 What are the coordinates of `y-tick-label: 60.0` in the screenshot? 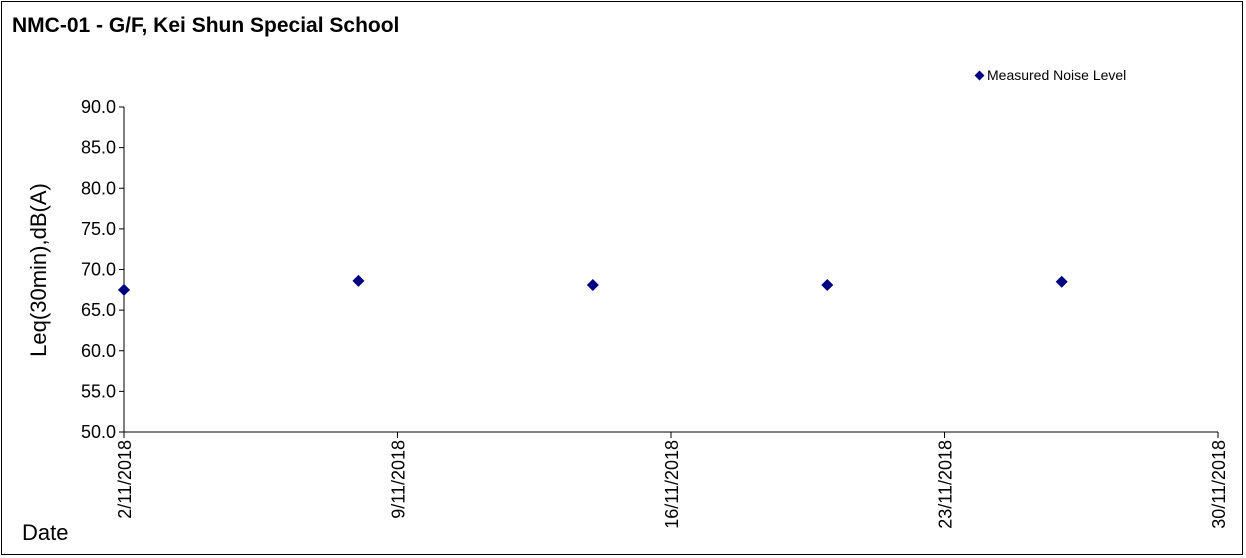 It's located at (98, 351).